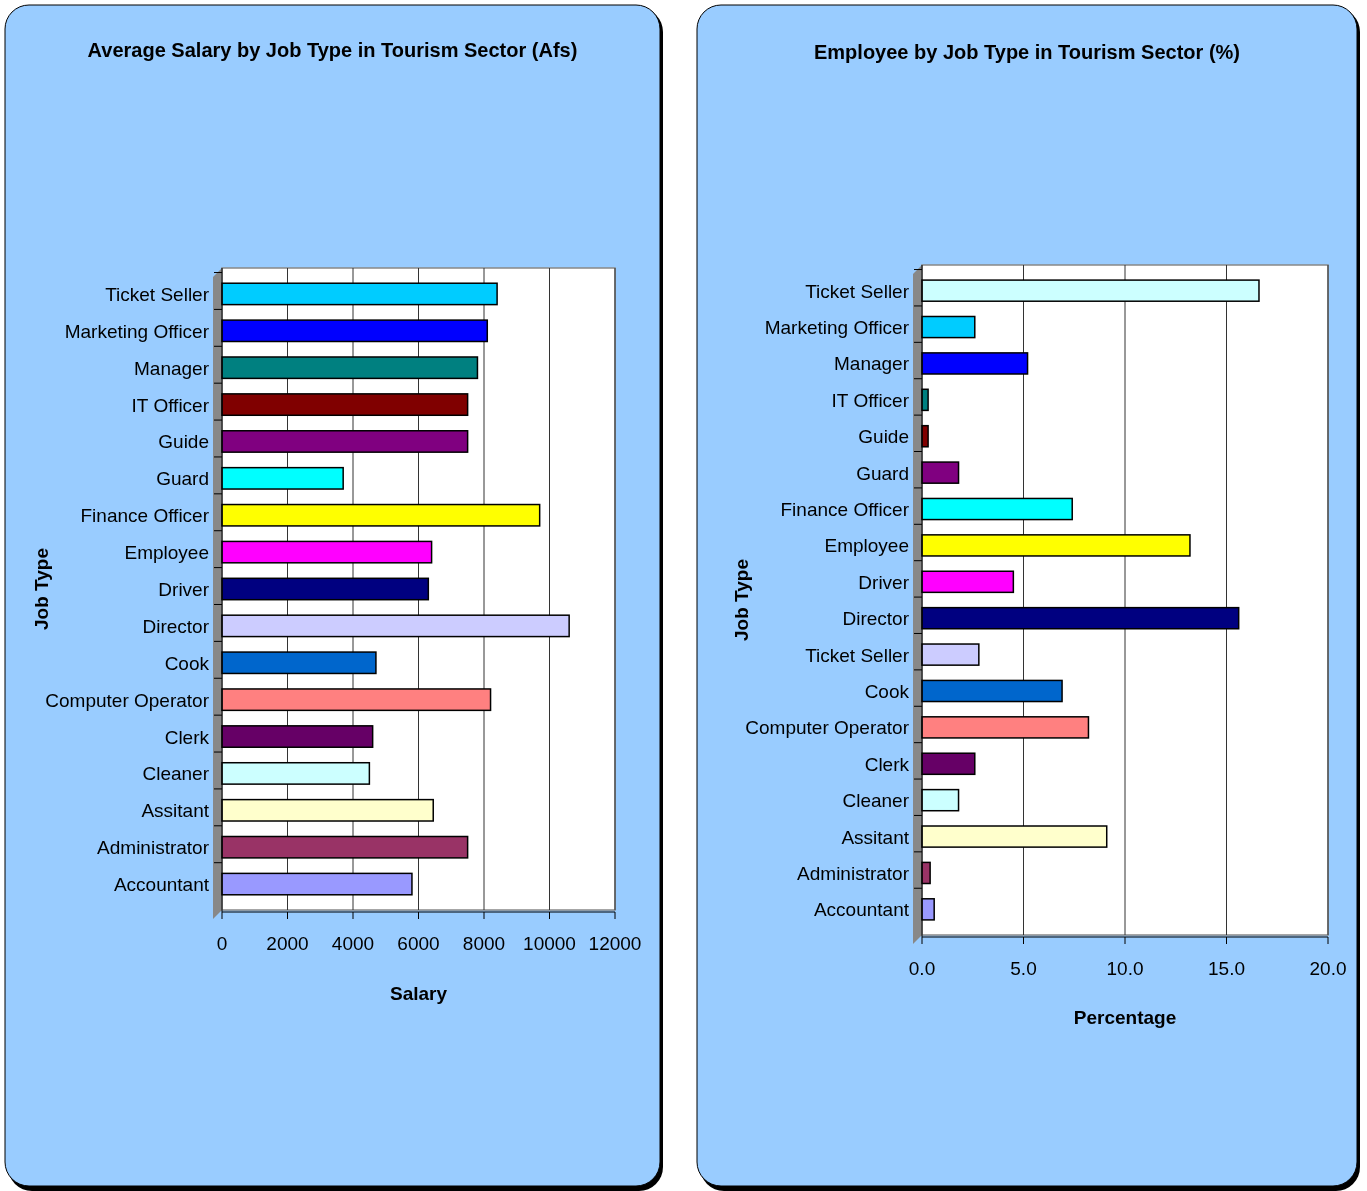 Image resolution: width=1367 pixels, height=1191 pixels. Describe the element at coordinates (1226, 968) in the screenshot. I see `x-tick-label: 15.0` at that location.